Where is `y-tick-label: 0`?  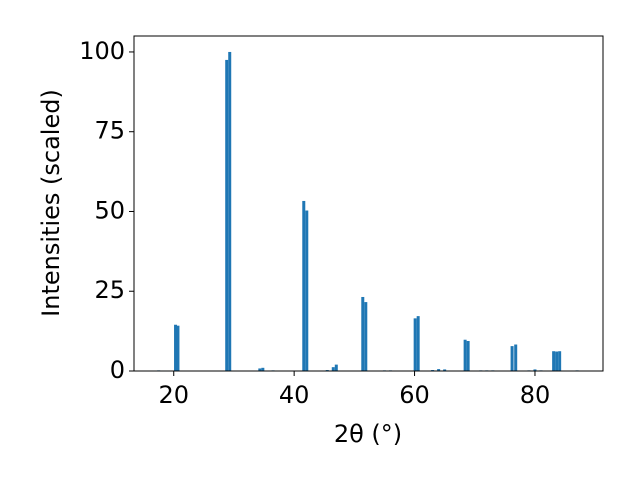
y-tick-label: 0 is located at coordinates (117, 370).